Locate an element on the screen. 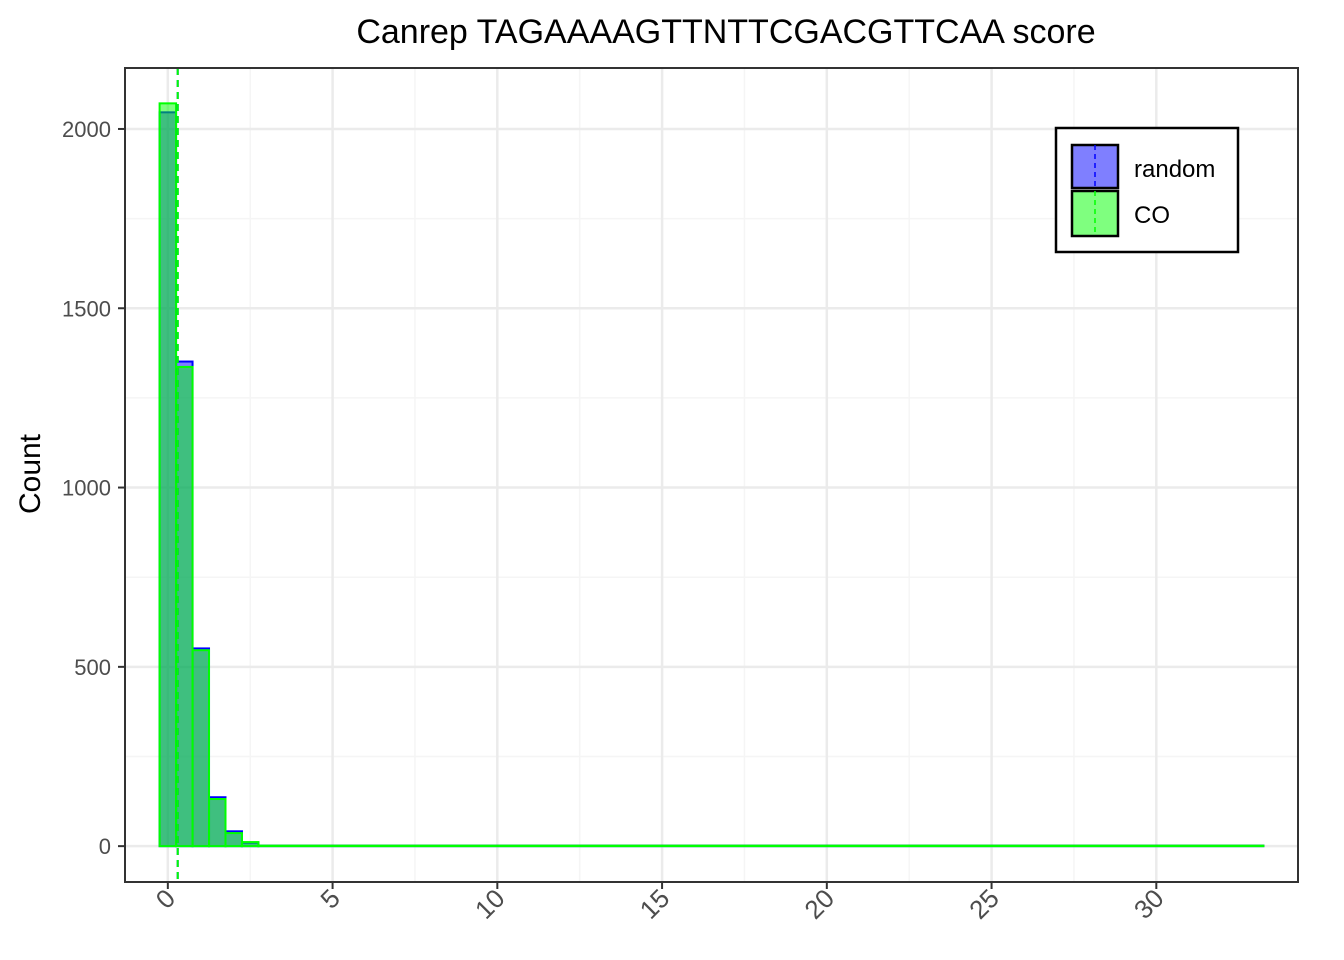 Image resolution: width=1344 pixels, height=960 pixels. legend-label-random: random is located at coordinates (1174, 169).